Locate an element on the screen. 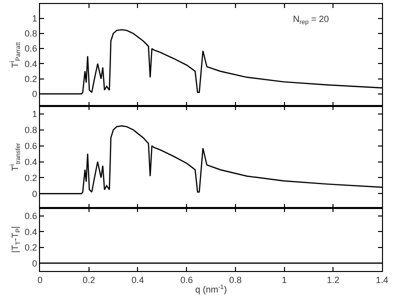 This screenshot has height=300, width=400. x-tick-label: 0.8 is located at coordinates (235, 279).